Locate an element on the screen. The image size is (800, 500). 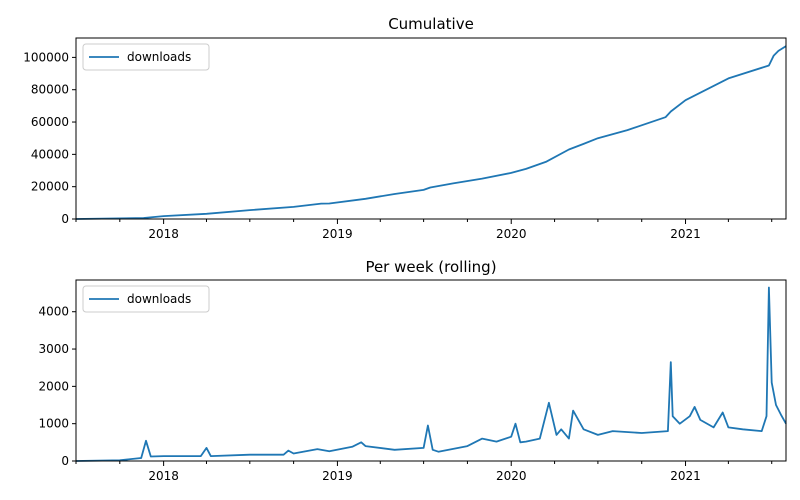
legend-per-week: downloads is located at coordinates (146, 299).